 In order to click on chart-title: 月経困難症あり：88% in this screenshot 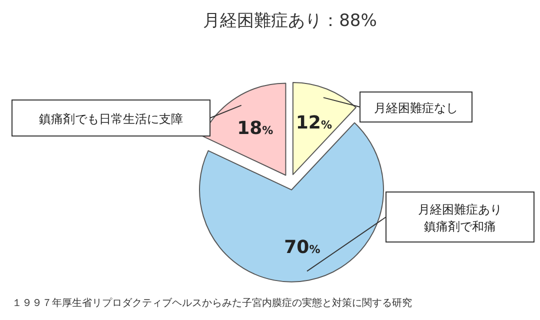, I will do `click(290, 21)`.